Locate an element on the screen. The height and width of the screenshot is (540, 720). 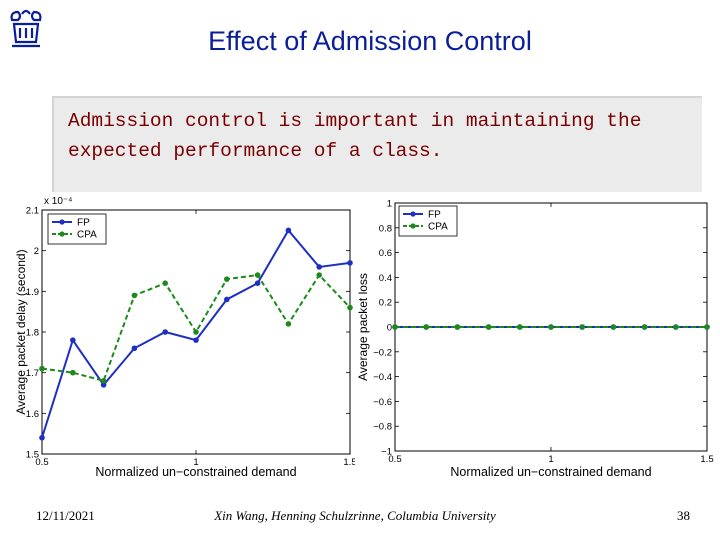
y-tick-label: 1.5 is located at coordinates (32, 455).